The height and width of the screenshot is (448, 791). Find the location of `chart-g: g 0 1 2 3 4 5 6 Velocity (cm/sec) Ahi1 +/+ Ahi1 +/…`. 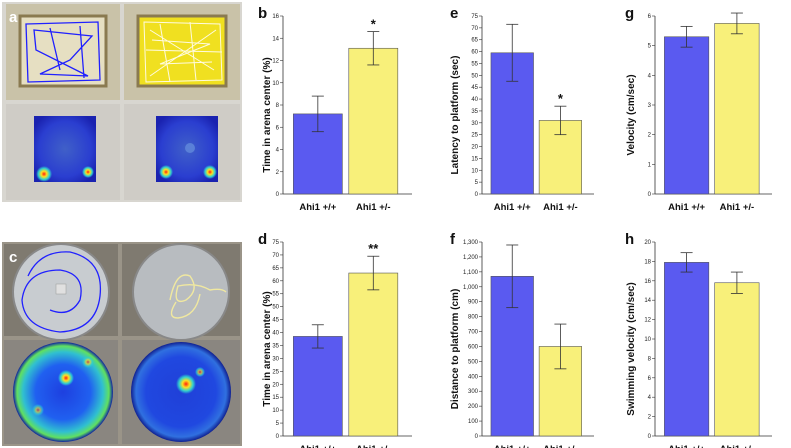

chart-g: g 0 1 2 3 4 5 6 Velocity (cm/sec) Ahi1 +/+ Ahi1 +/… is located at coordinates (698, 109).